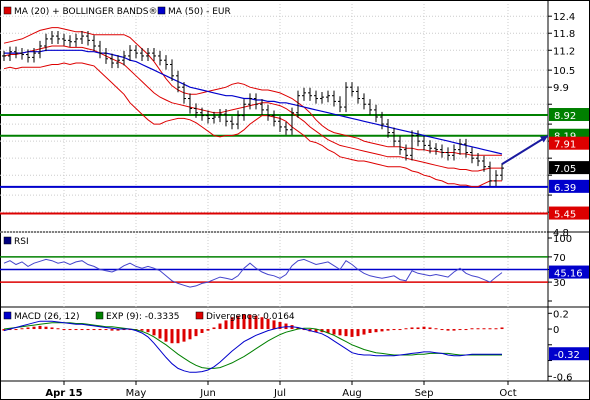 The height and width of the screenshot is (400, 590). Describe the element at coordinates (253, 273) in the screenshot. I see `rsi-line` at that location.